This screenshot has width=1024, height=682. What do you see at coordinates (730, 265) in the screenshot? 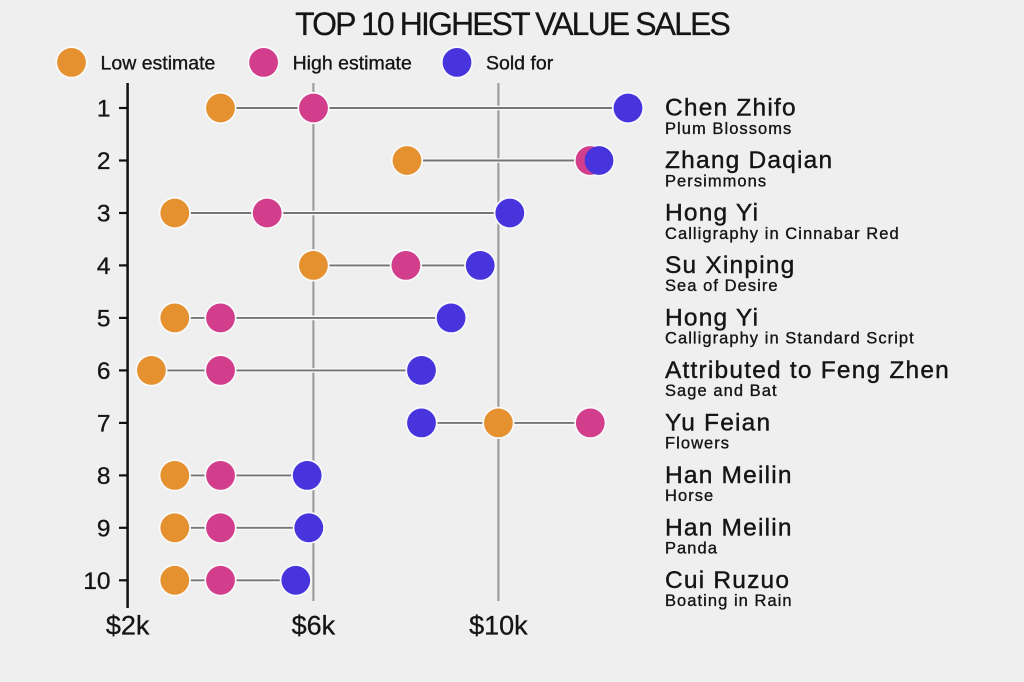
I see `svg-text: Su Xinping` at bounding box center [730, 265].